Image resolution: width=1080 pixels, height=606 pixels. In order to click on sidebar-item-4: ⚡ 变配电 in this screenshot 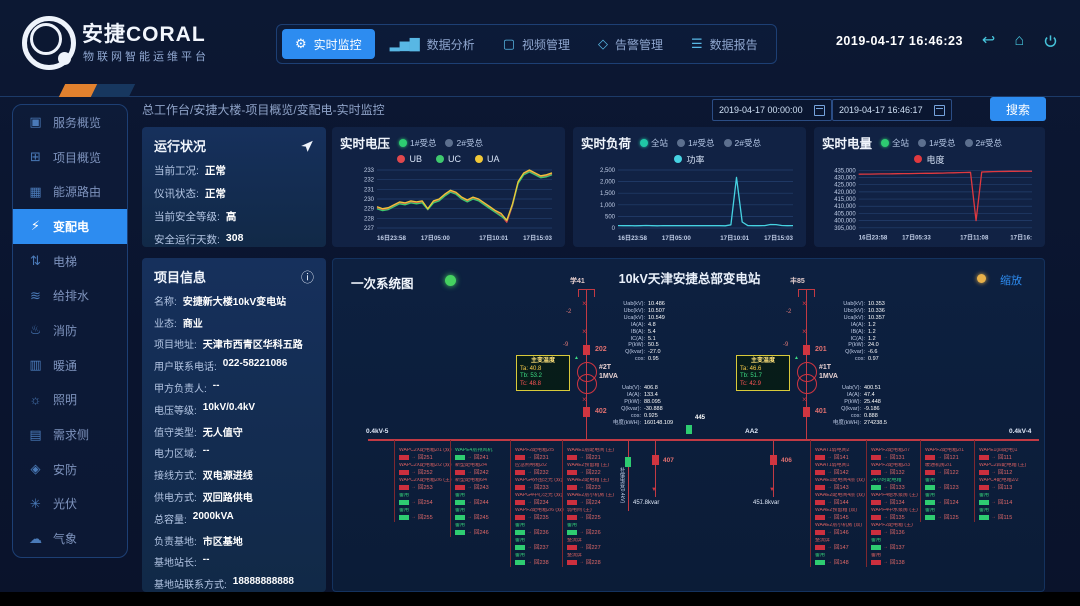, I will do `click(70, 226)`.